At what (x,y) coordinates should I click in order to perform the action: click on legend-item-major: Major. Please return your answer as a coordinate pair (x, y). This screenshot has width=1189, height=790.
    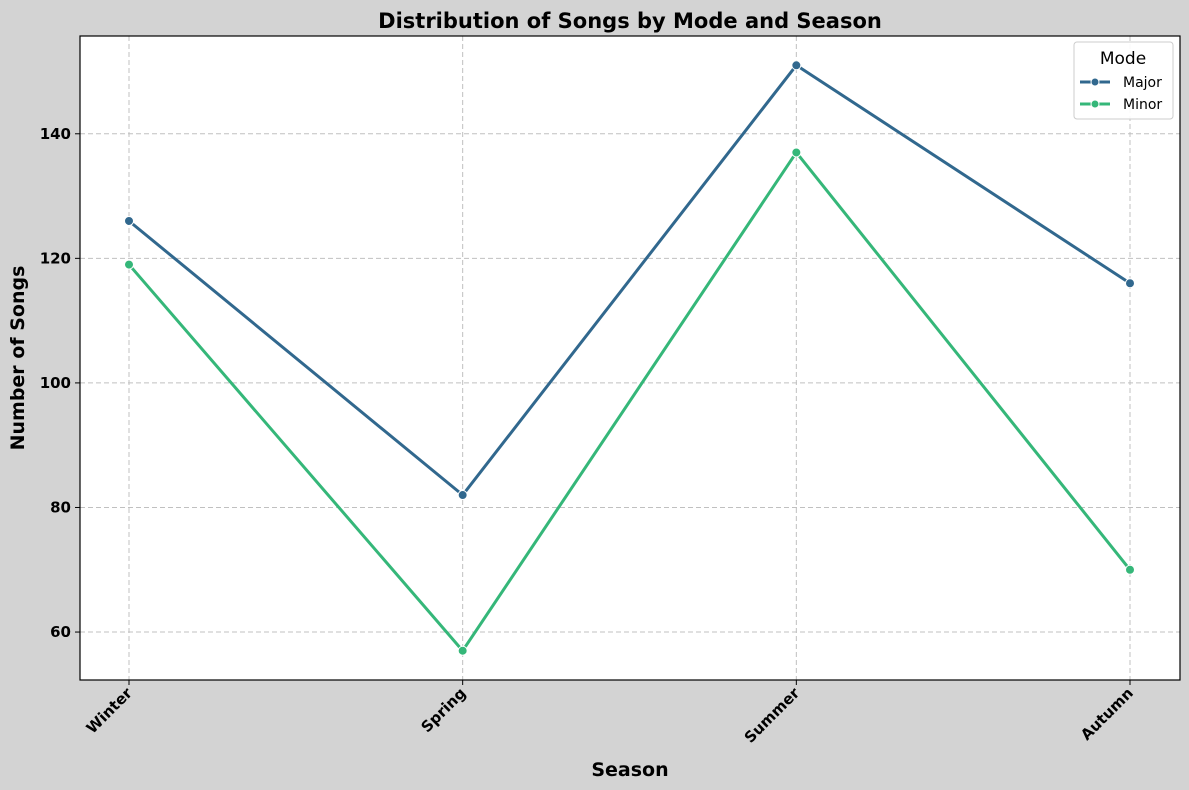
    Looking at the image, I should click on (1121, 83).